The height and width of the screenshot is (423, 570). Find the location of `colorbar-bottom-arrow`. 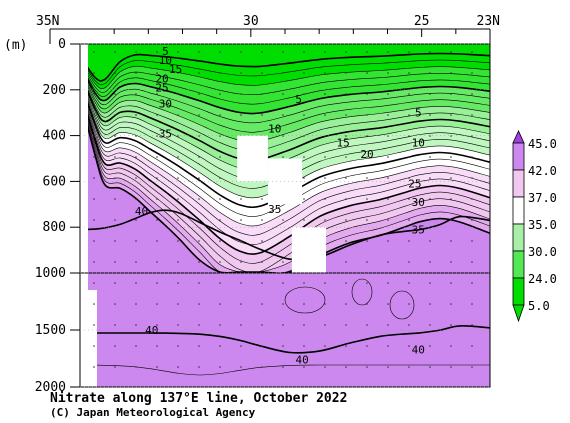

colorbar-bottom-arrow is located at coordinates (518, 313).